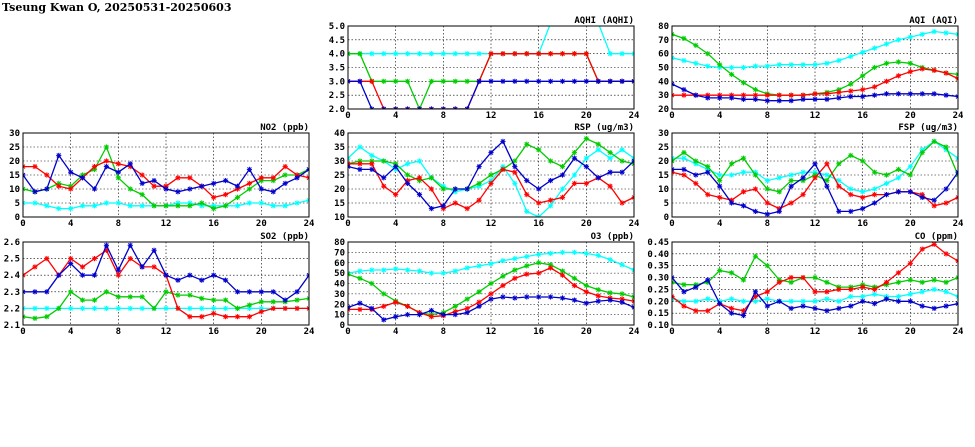 This screenshot has height=447, width=975. I want to click on chart-title: NO2 (ppb), so click(284, 128).